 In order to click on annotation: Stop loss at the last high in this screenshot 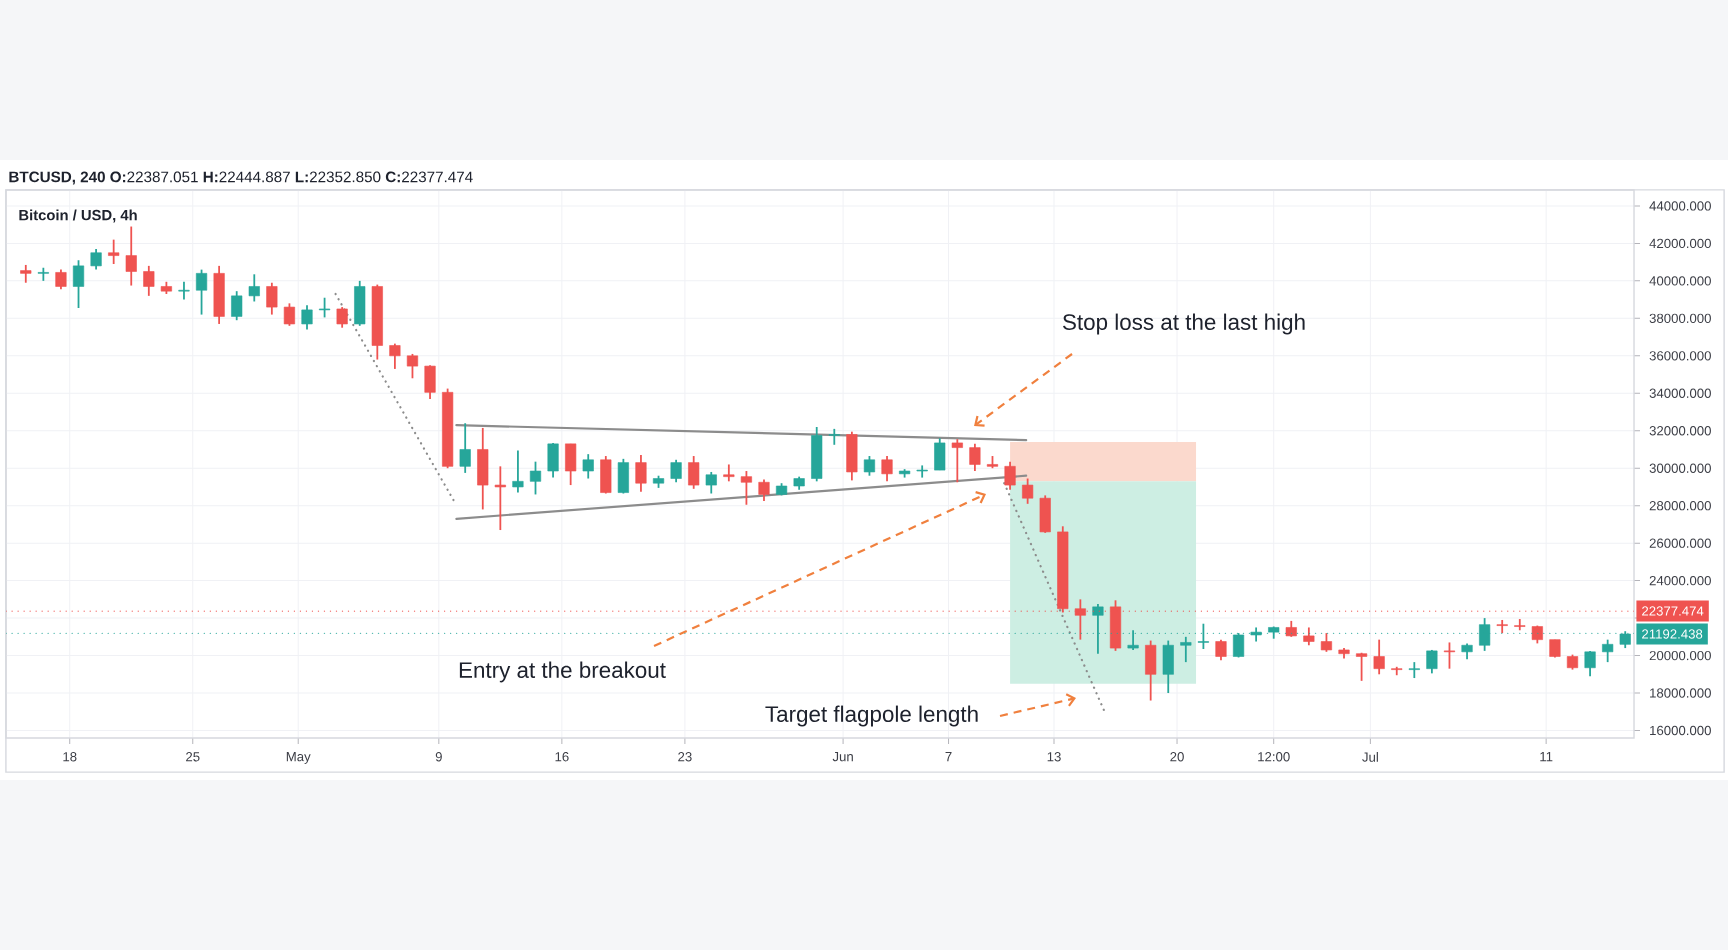, I will do `click(1183, 324)`.